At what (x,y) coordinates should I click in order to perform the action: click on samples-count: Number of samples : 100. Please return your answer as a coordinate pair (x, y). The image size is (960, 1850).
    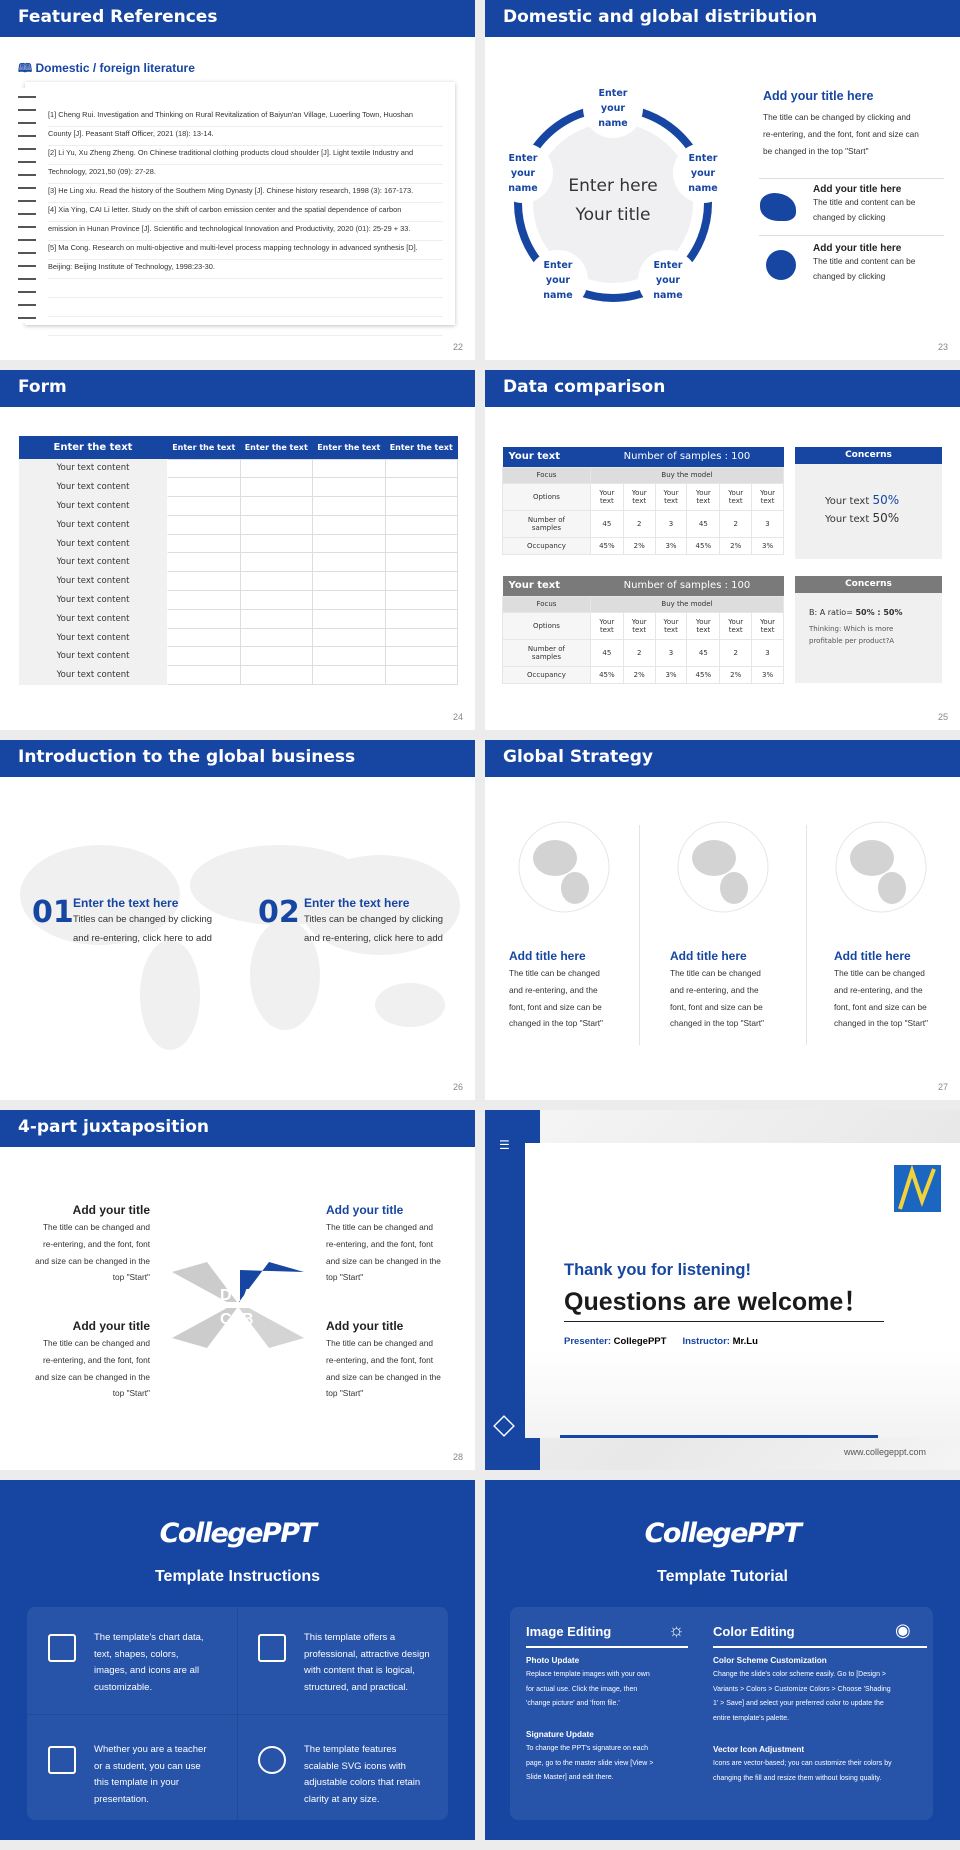
    Looking at the image, I should click on (687, 457).